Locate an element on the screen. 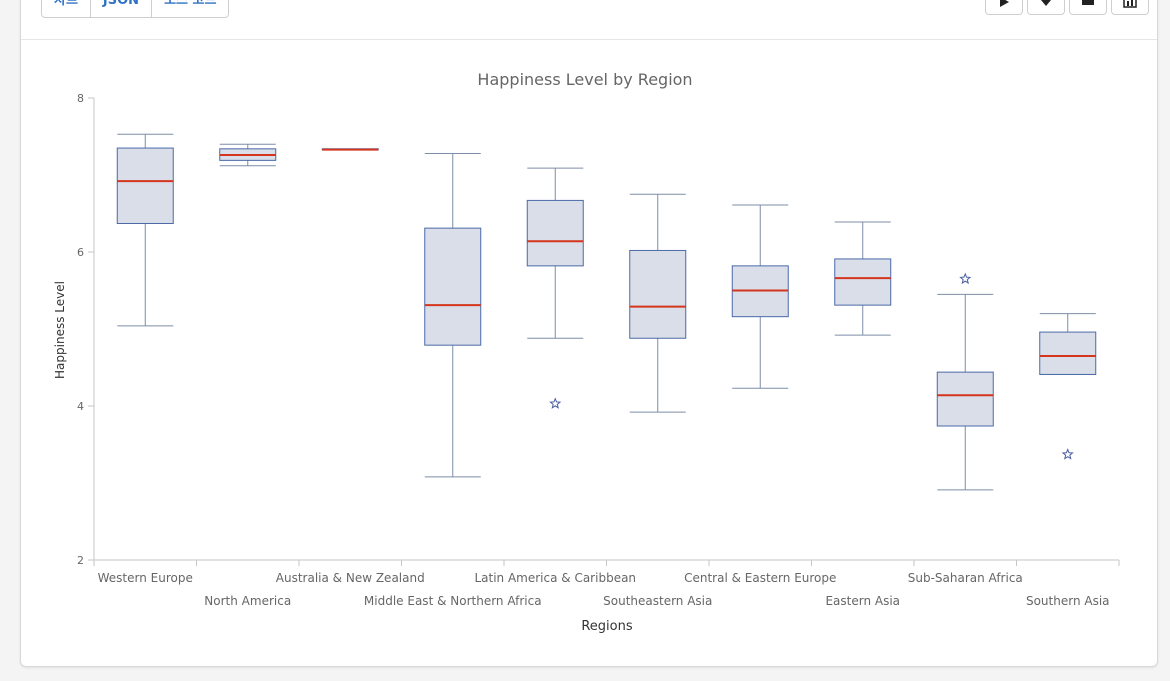 Image resolution: width=1170 pixels, height=681 pixels. toolbar: 차트 JSON 소스 코드 is located at coordinates (589, 20).